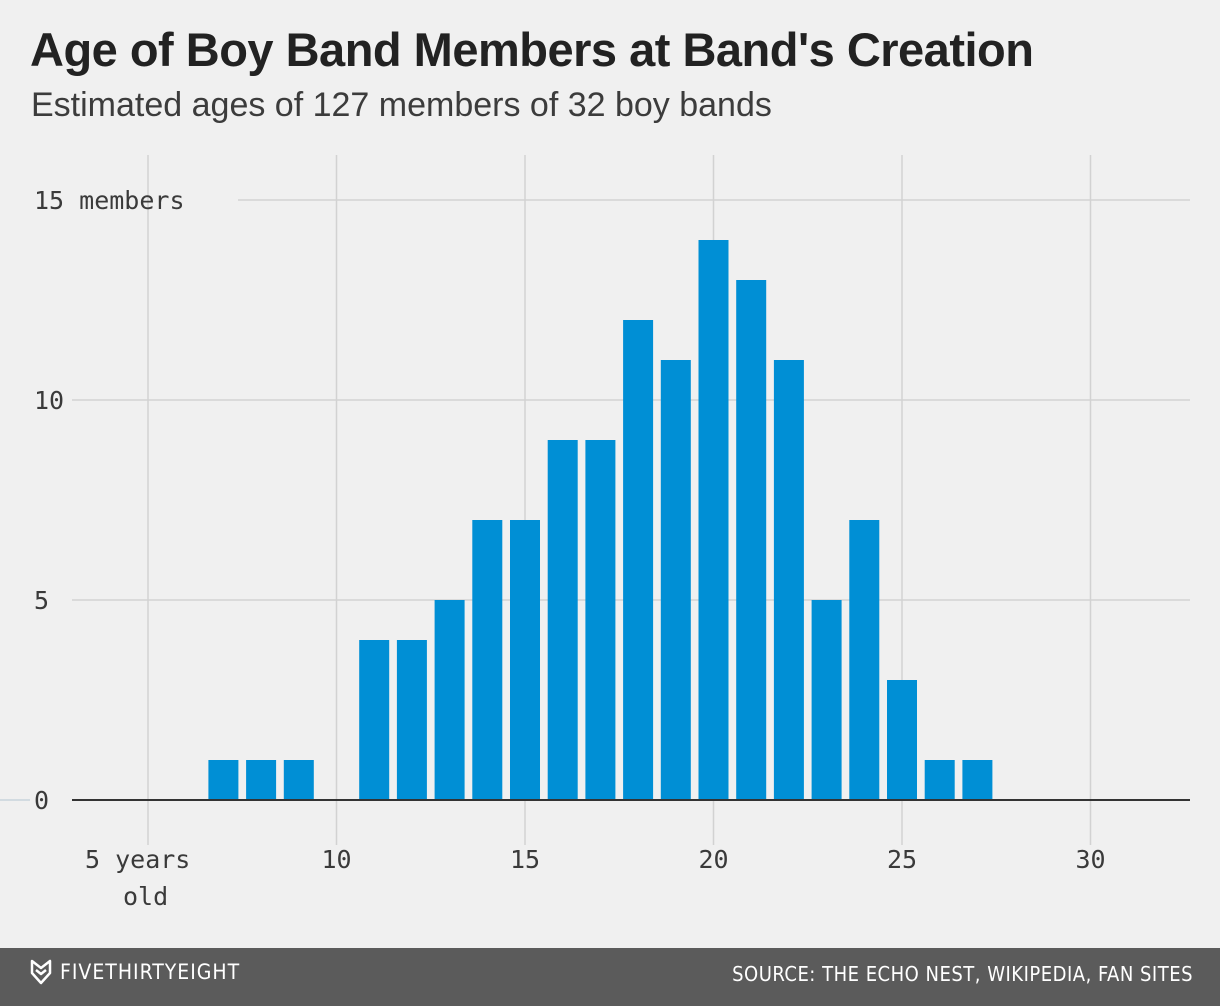 The height and width of the screenshot is (1006, 1220). I want to click on x-tick-label-5: 5 years, so click(137, 859).